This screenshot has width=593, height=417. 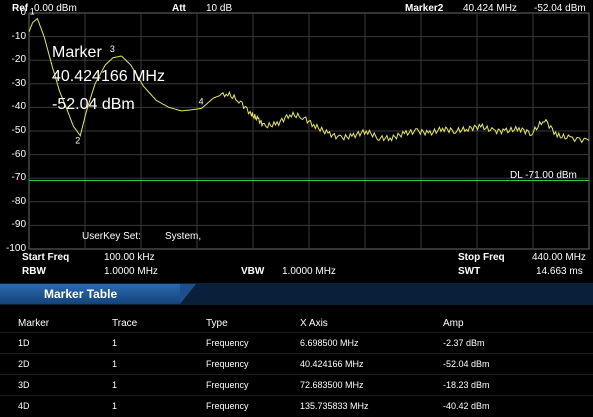 I want to click on y-tick-label: -90, so click(x=18, y=225).